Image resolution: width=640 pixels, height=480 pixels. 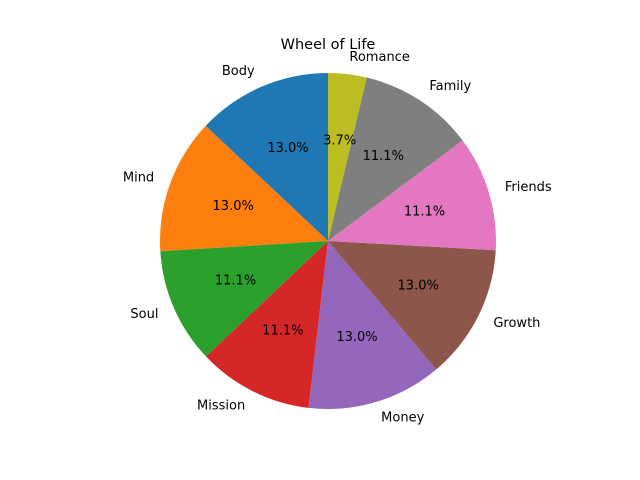 What do you see at coordinates (418, 286) in the screenshot?
I see `pct-label-growth: 13.0%` at bounding box center [418, 286].